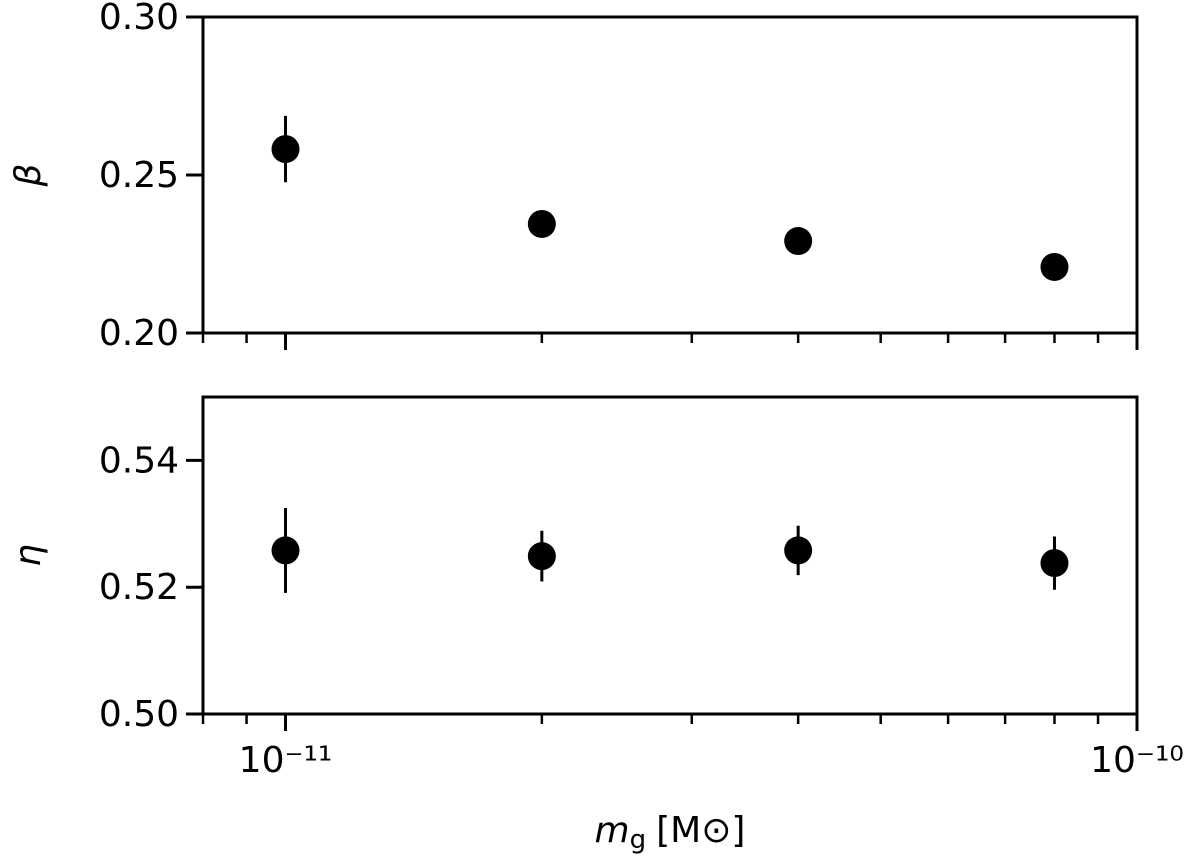 The image size is (1200, 863). Describe the element at coordinates (139, 175) in the screenshot. I see `y-tick-label: 0.25` at that location.